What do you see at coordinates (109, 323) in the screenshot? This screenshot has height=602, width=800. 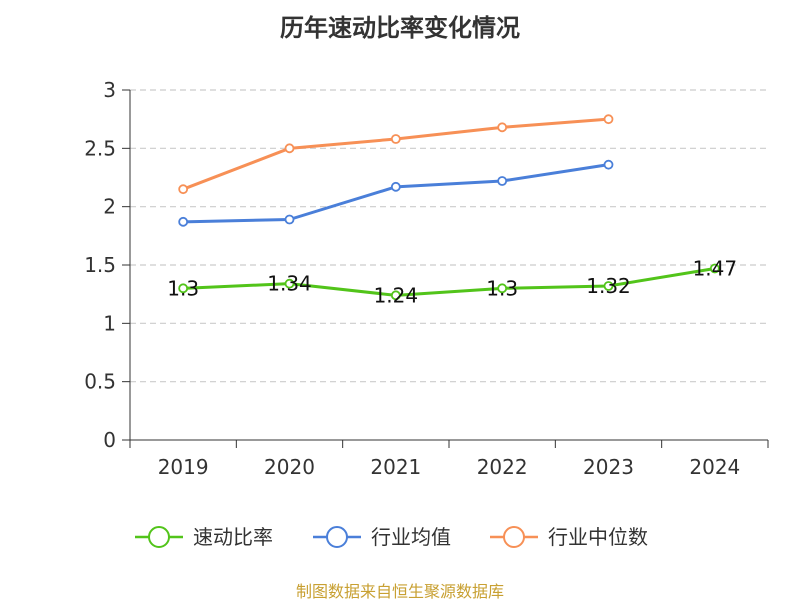 I see `y-tick-label: 1` at bounding box center [109, 323].